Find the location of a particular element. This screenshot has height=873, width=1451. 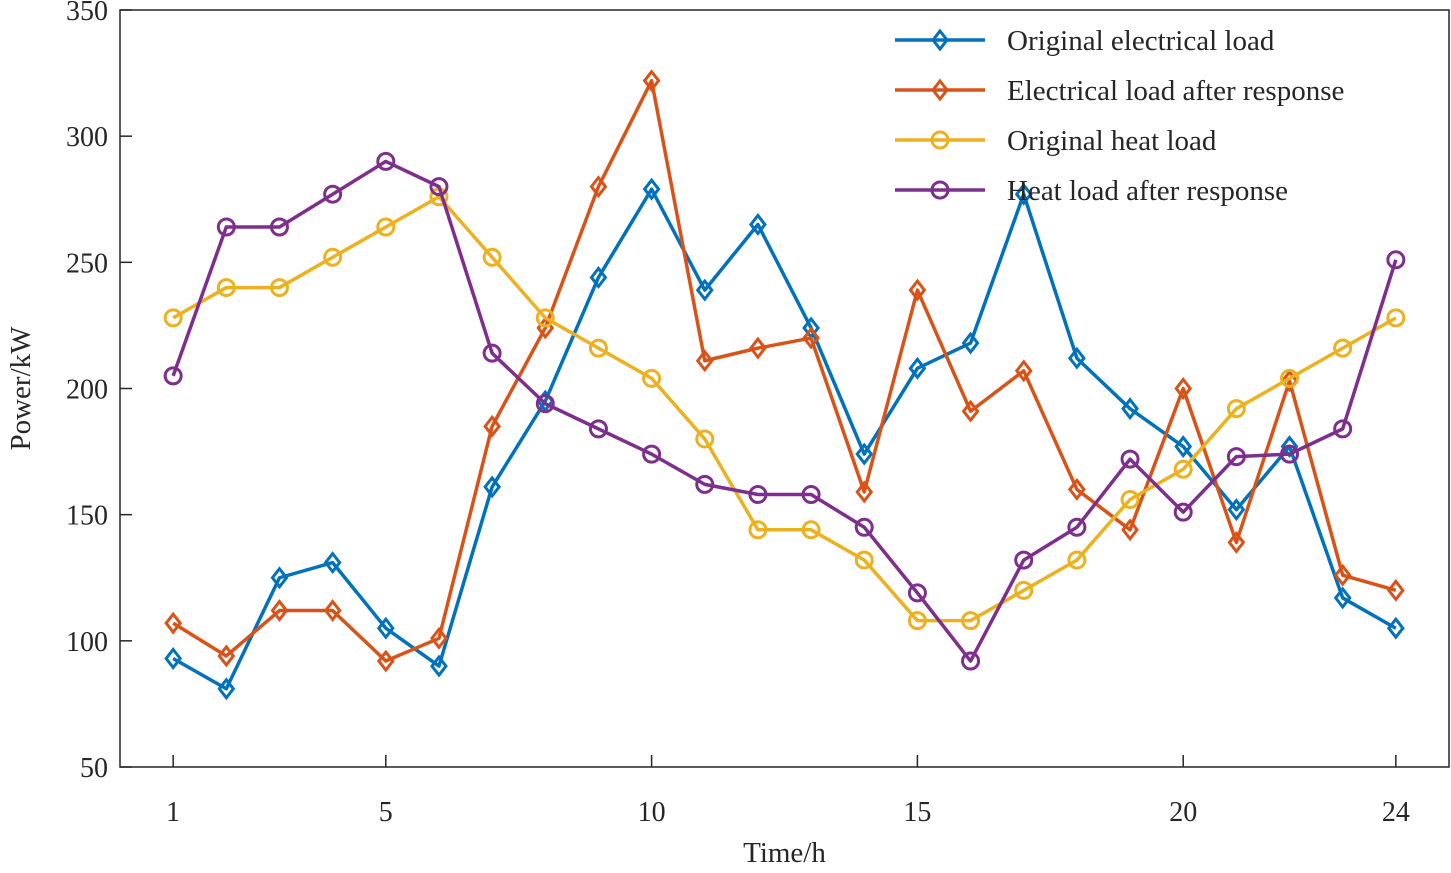

y-tick-label: 150 is located at coordinates (87, 516).